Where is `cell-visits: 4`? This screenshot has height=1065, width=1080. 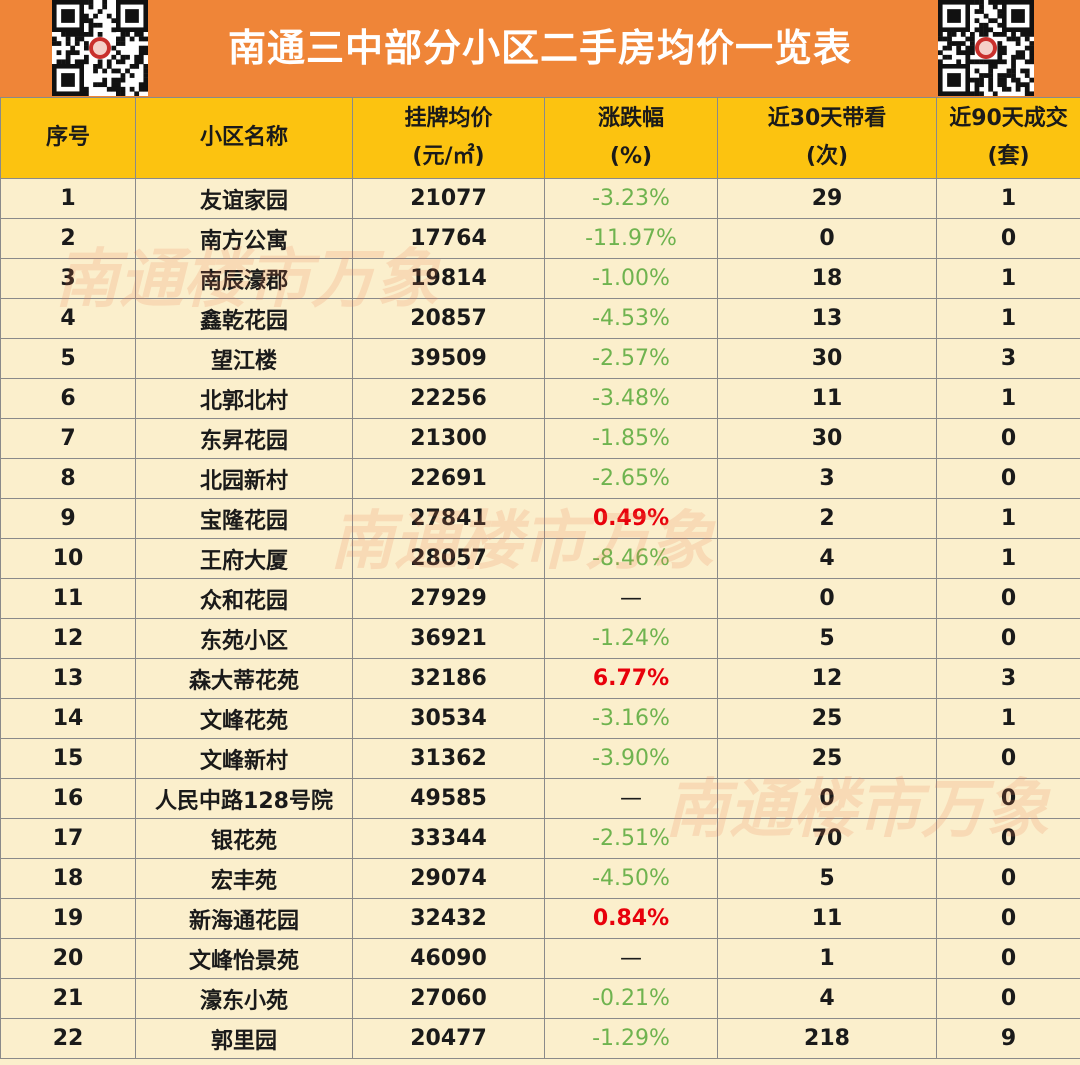
cell-visits: 4 is located at coordinates (827, 998).